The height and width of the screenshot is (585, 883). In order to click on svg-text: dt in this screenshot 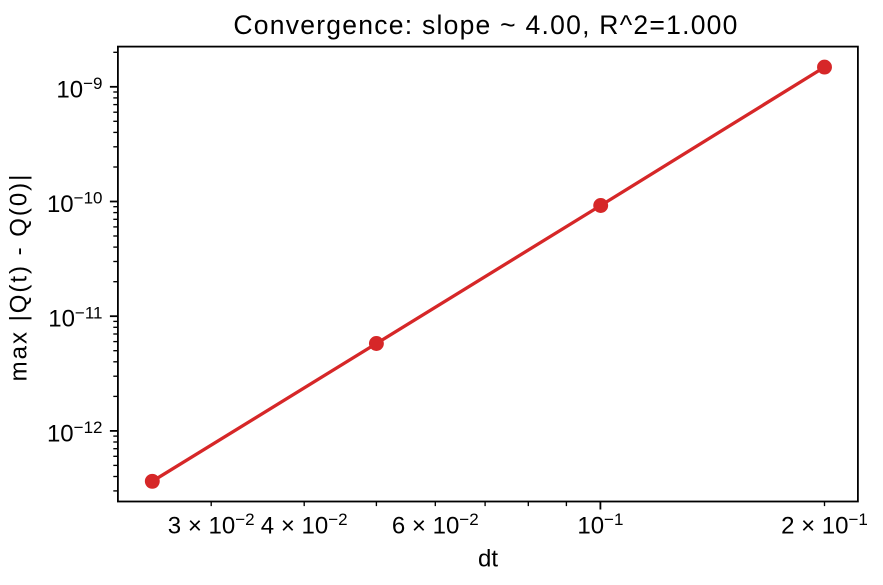, I will do `click(488, 559)`.